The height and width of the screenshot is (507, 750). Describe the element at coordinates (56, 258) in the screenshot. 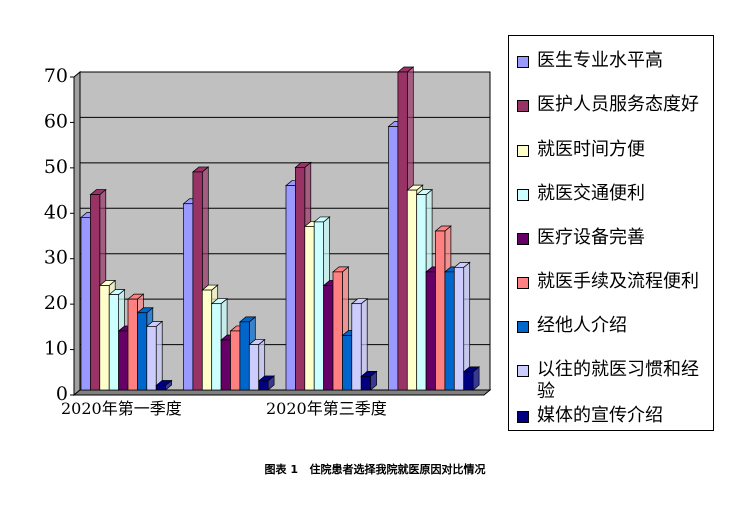

I see `y-tick-label: 30` at that location.